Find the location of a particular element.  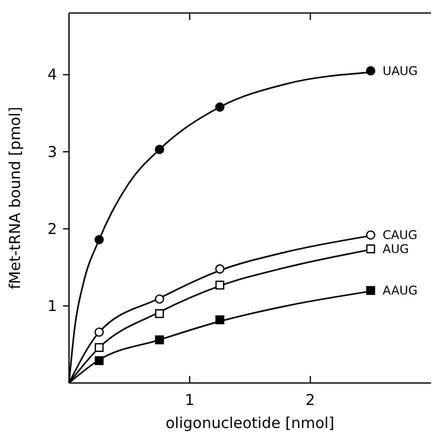

y-tick-label: 1 is located at coordinates (52, 305).